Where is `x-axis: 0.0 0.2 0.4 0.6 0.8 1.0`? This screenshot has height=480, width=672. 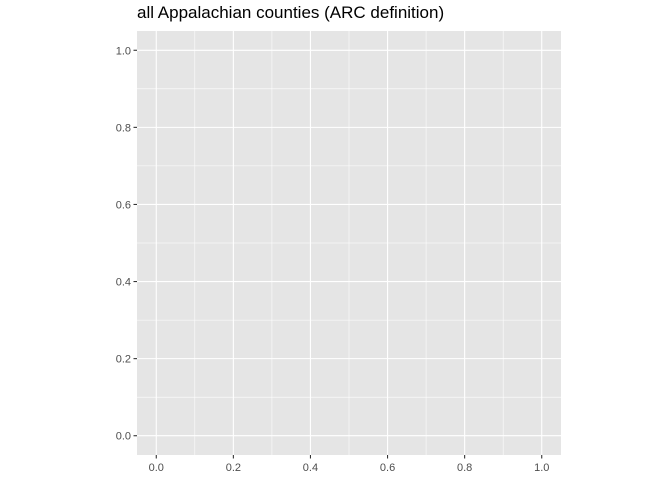
x-axis: 0.0 0.2 0.4 0.6 0.8 1.0 is located at coordinates (349, 464).